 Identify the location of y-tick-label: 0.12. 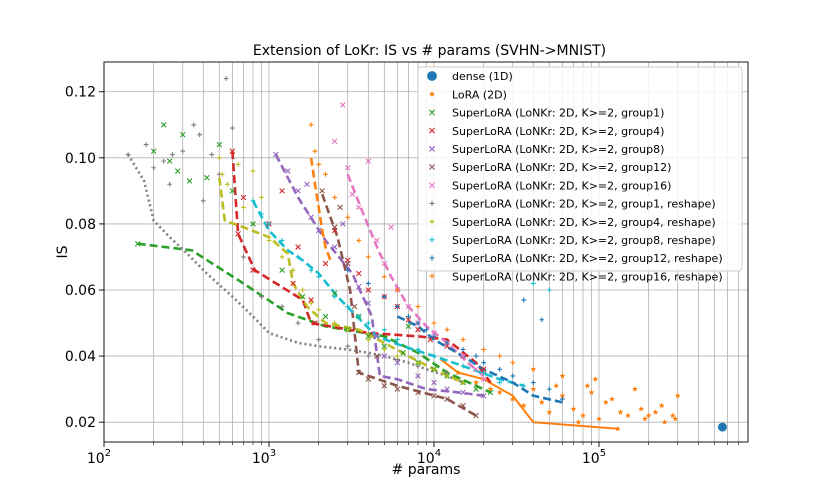
(80, 93).